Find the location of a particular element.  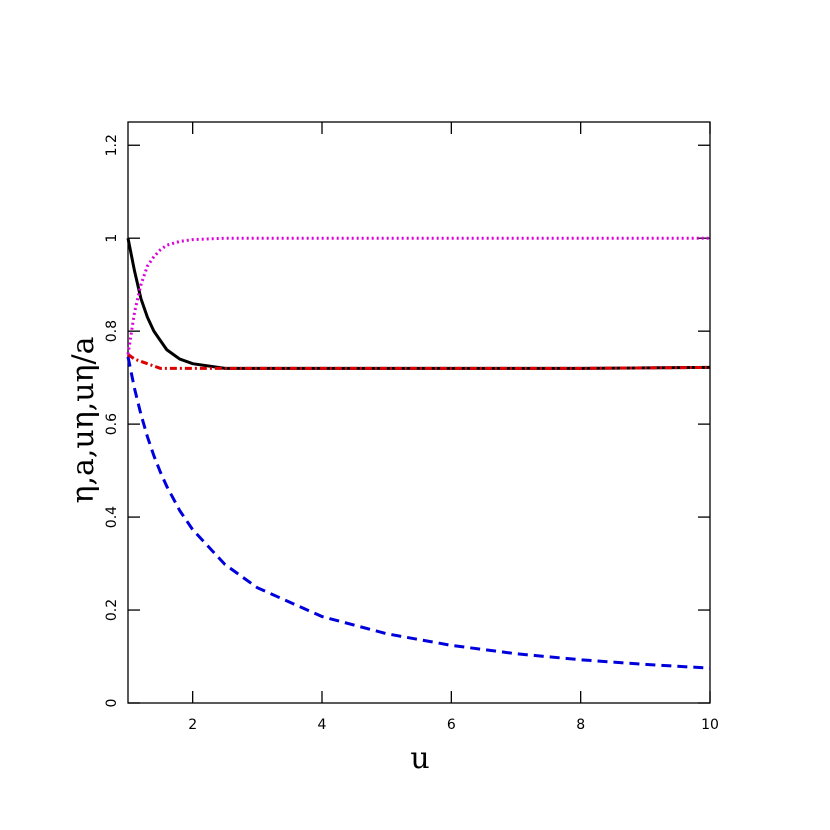

y-tick-label: 0 is located at coordinates (112, 703).